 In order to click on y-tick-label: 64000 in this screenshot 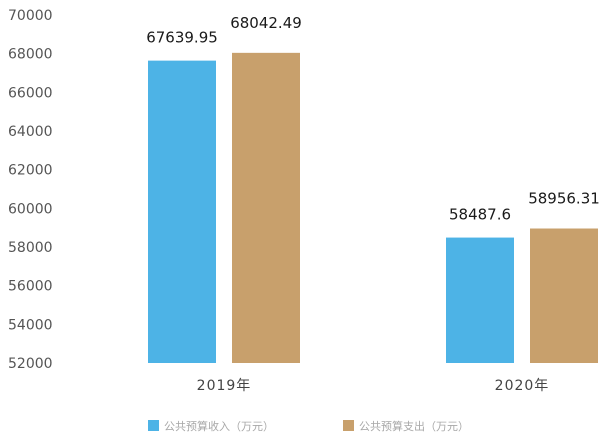, I will do `click(30, 132)`.